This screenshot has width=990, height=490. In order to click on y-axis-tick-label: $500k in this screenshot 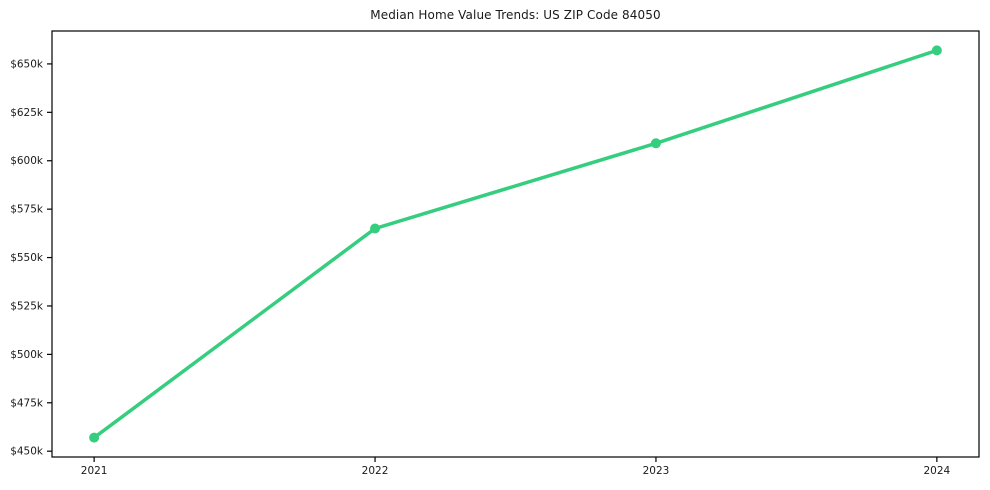, I will do `click(27, 355)`.